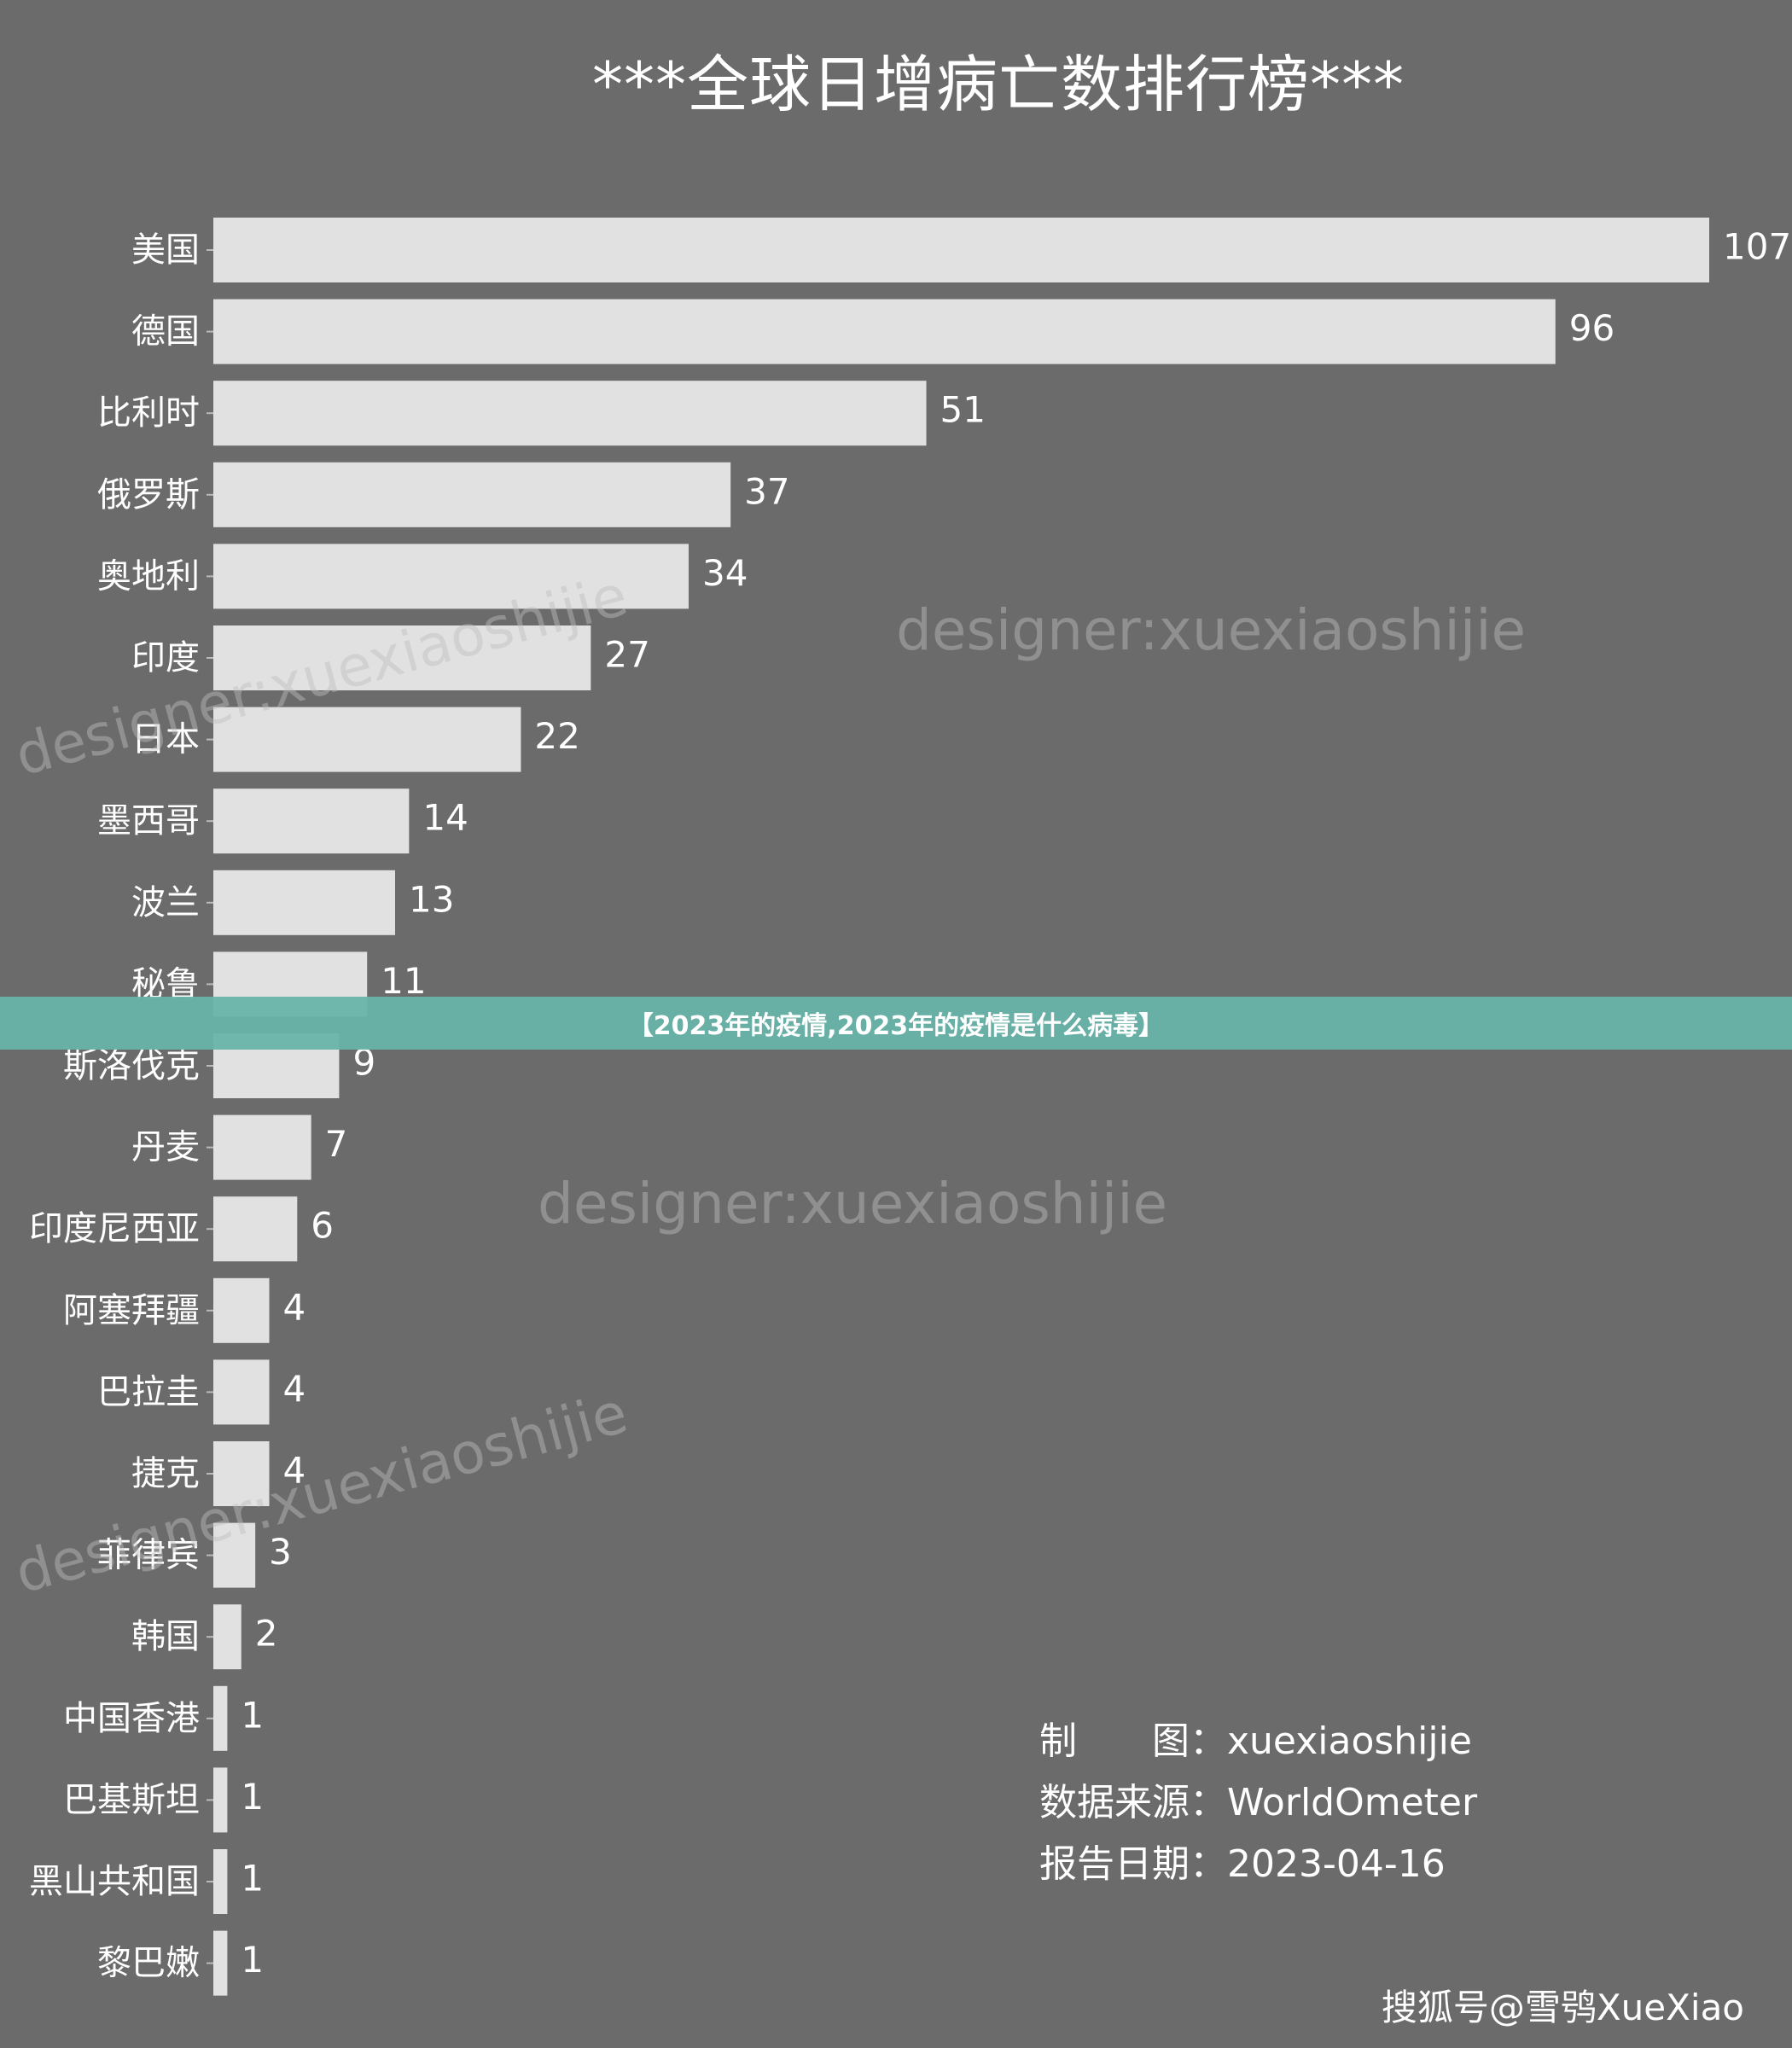  I want to click on category-label: 阿塞拜疆, so click(131, 1310).